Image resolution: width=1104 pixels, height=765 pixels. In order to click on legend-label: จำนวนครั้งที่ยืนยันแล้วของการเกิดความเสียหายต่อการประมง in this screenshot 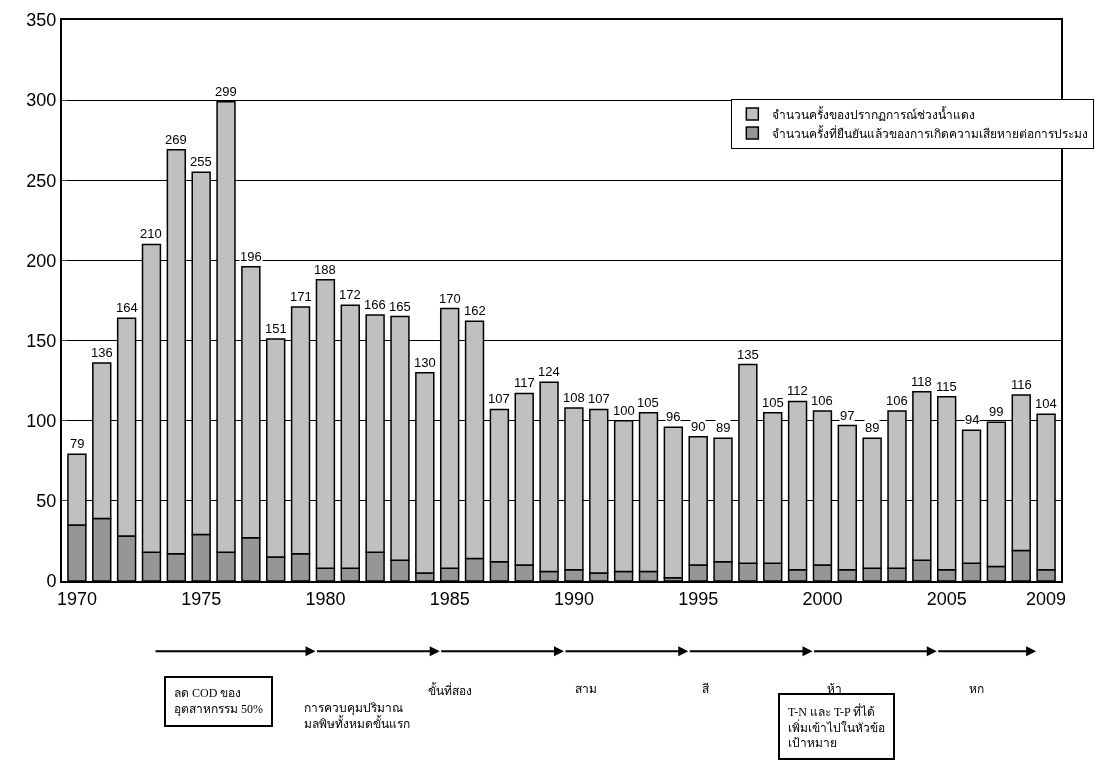, I will do `click(930, 132)`.